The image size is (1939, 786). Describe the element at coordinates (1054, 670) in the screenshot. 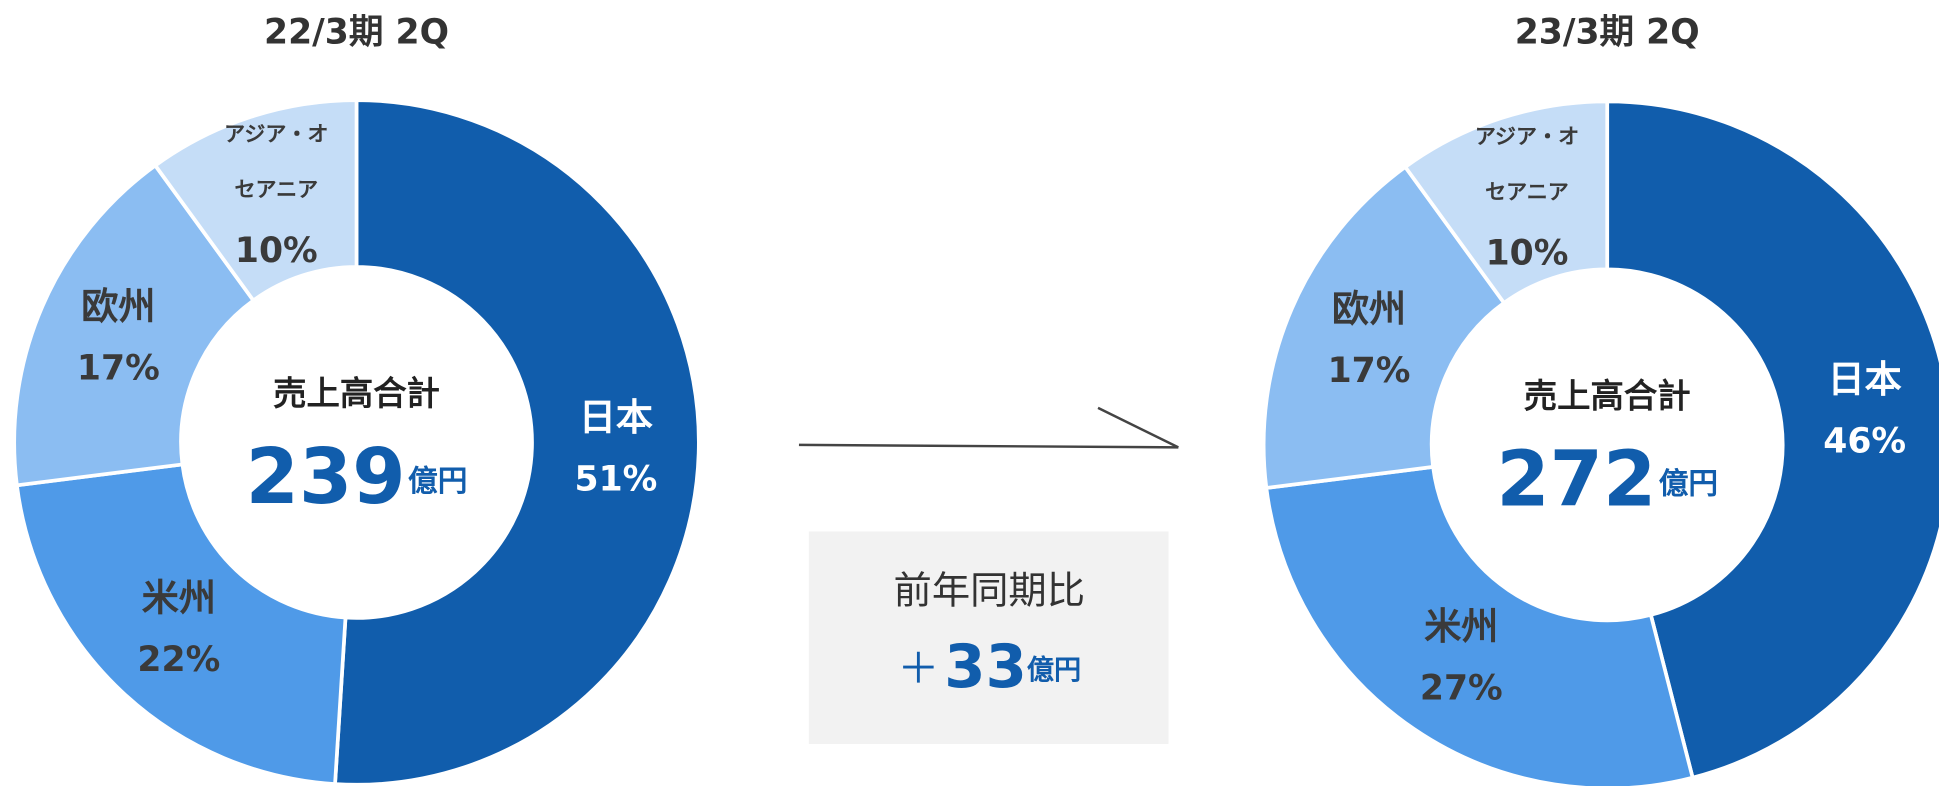

I see `comparison-unit: 億円` at that location.